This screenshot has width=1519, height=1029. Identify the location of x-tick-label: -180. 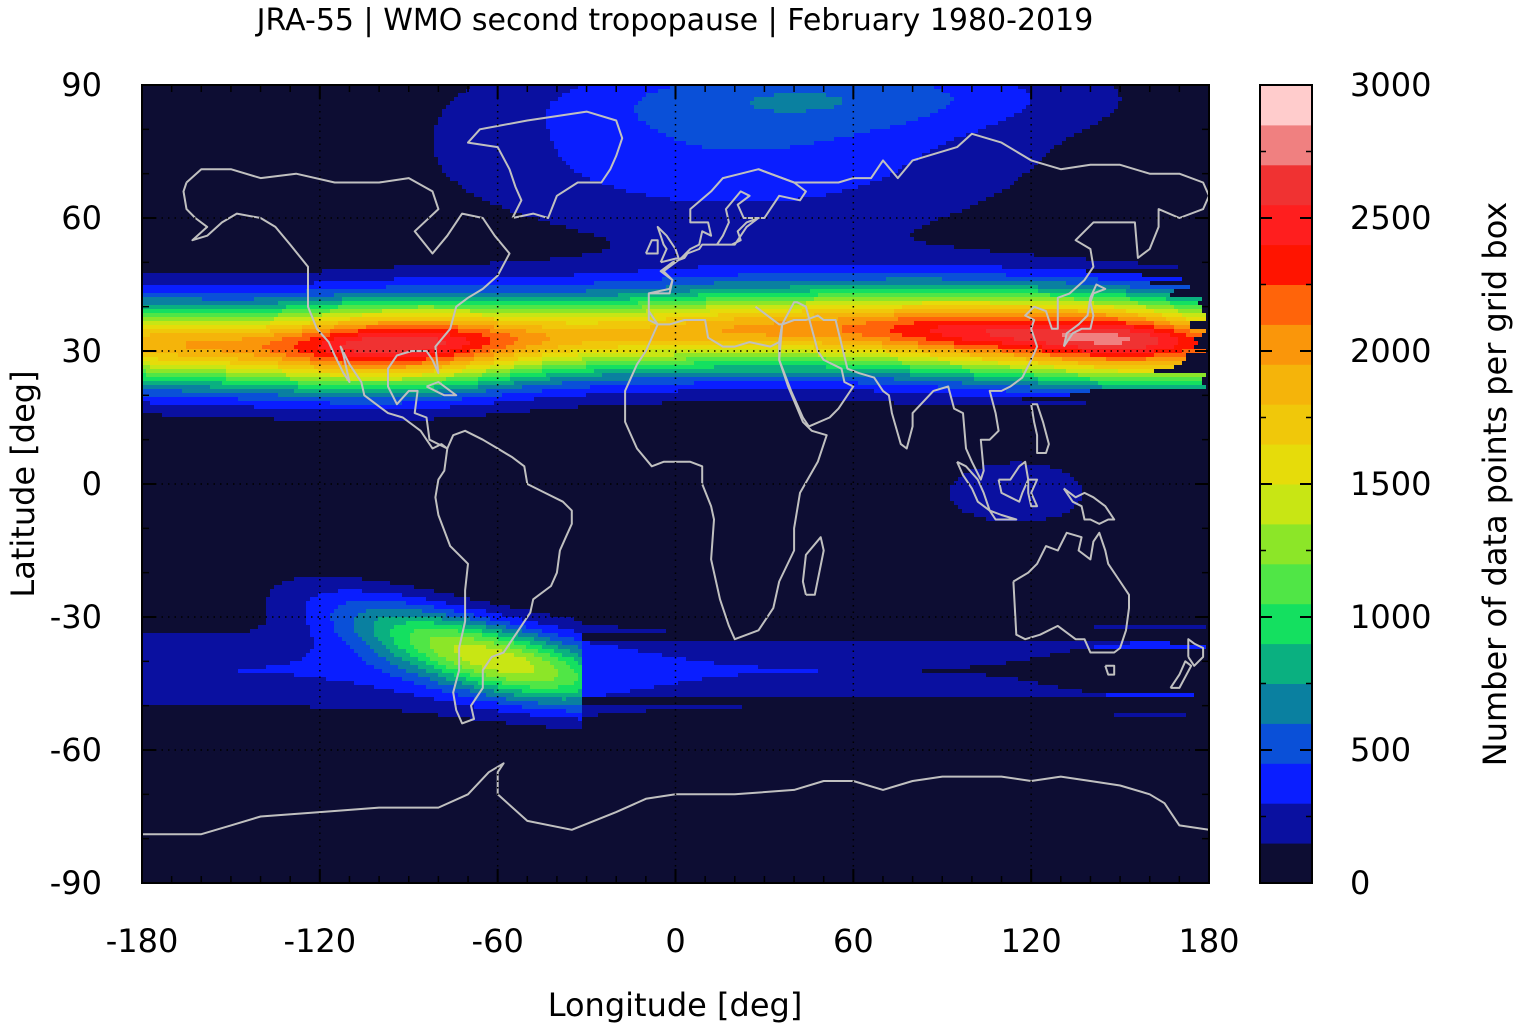
(142, 941).